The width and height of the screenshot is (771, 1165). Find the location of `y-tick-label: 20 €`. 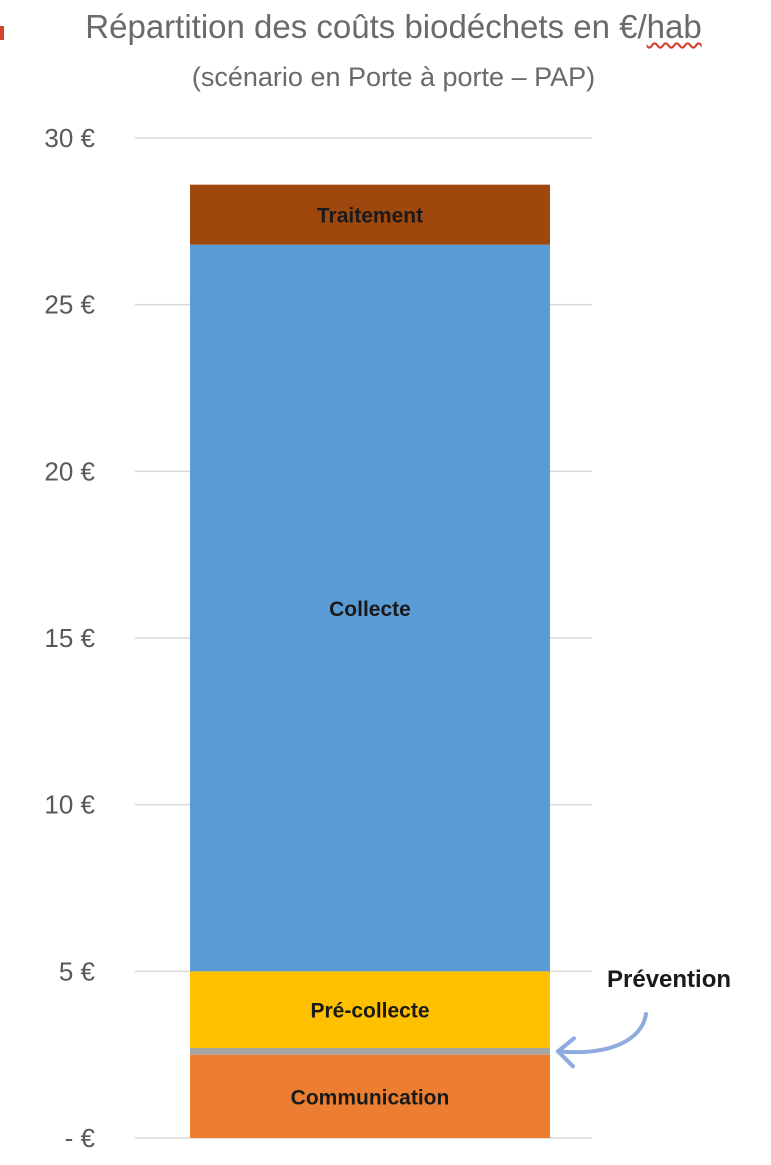

y-tick-label: 20 € is located at coordinates (69, 471).